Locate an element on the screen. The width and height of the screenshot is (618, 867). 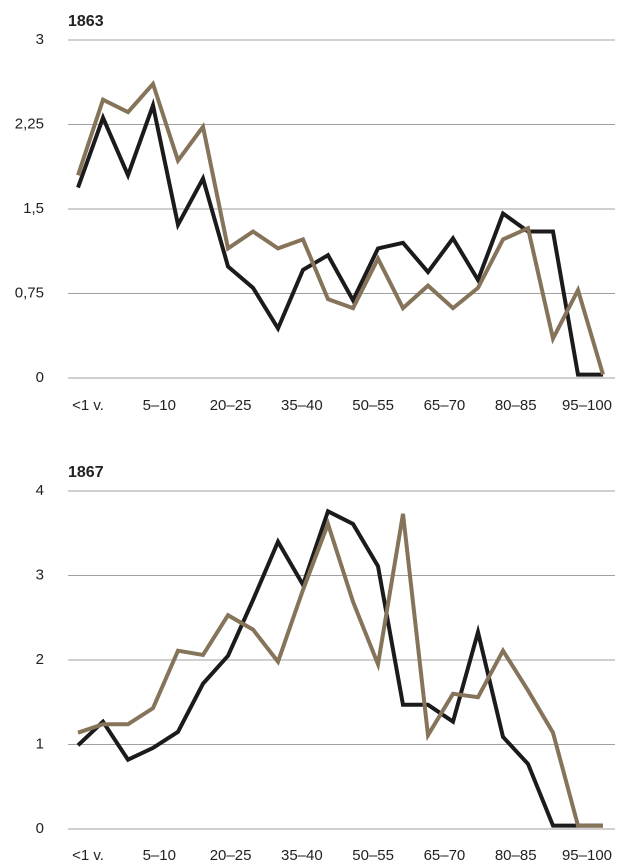
y-tick-label: 0,75 is located at coordinates (29, 292).